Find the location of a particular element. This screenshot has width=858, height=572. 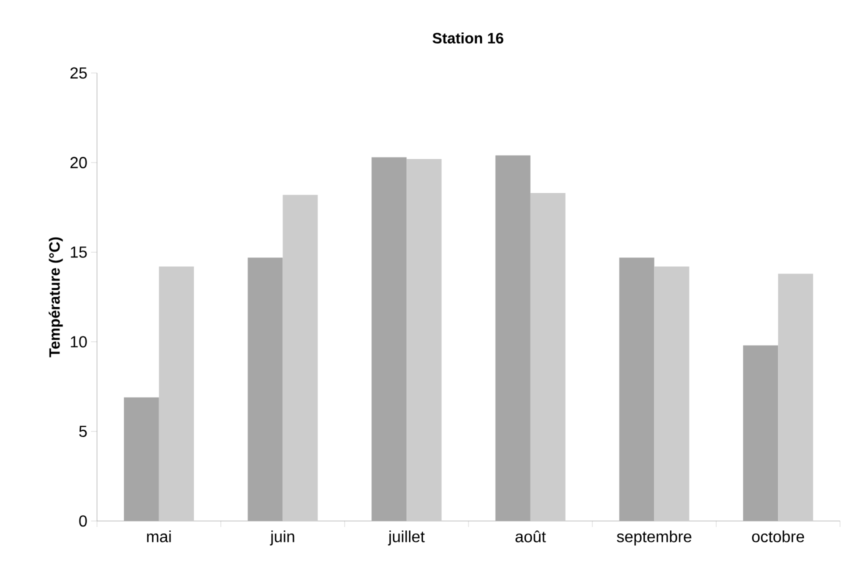

x-tick-label: juin is located at coordinates (282, 538).